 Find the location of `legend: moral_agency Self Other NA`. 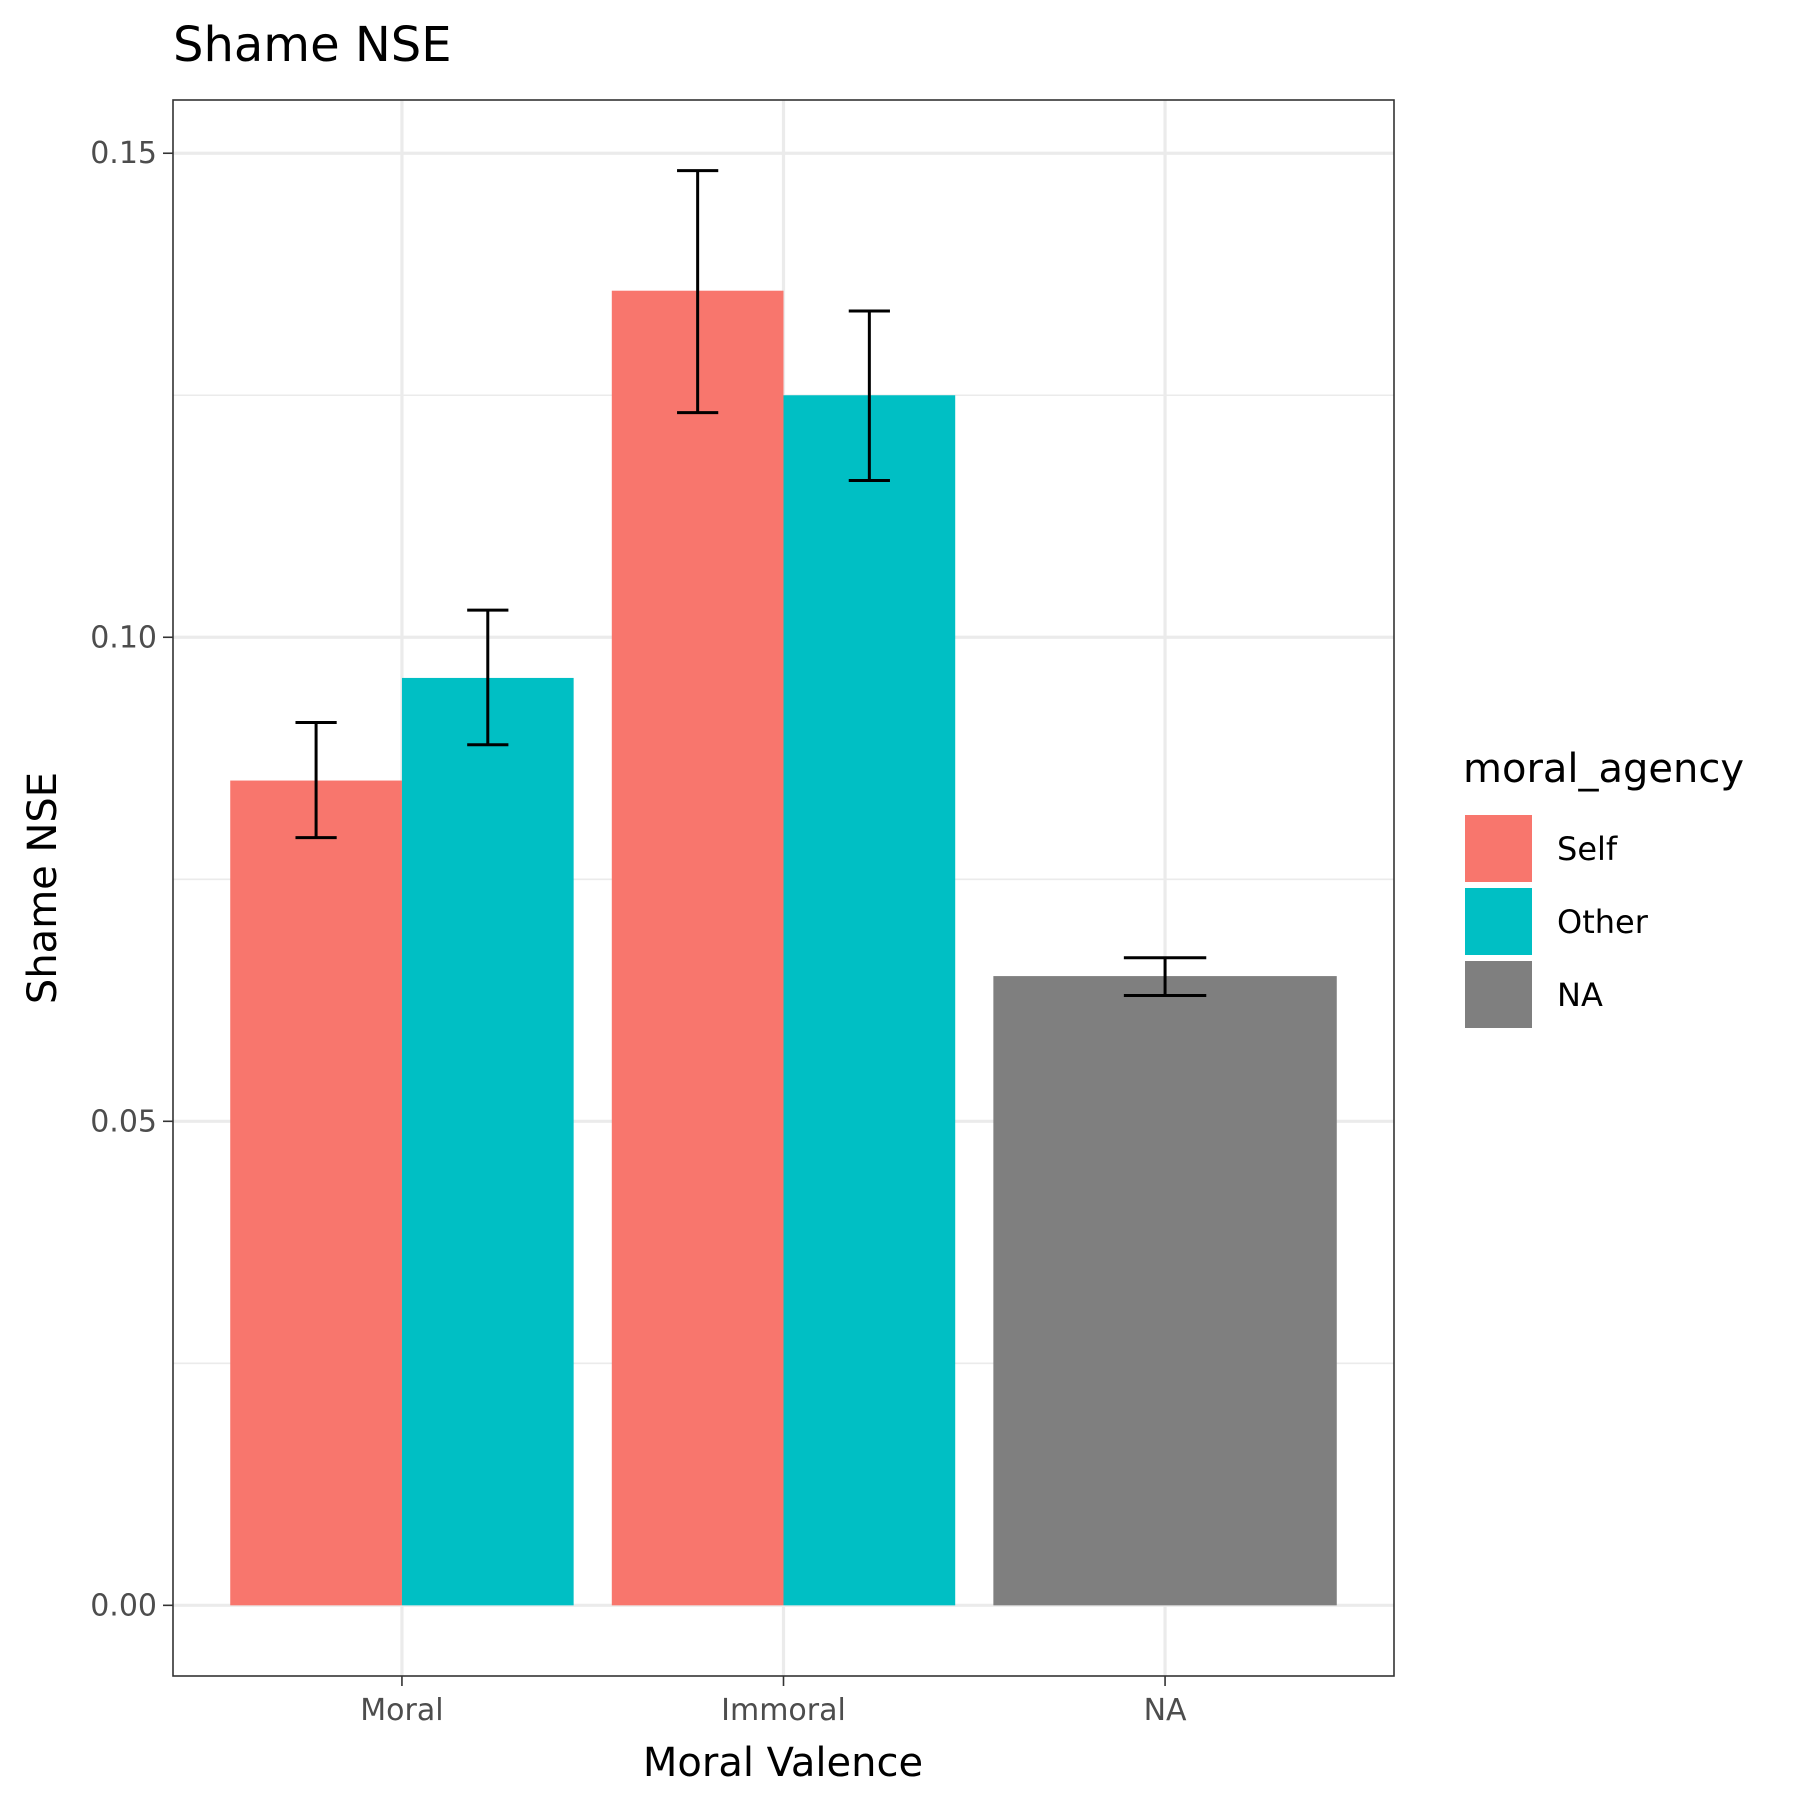

legend: moral_agency Self Other NA is located at coordinates (1603, 887).